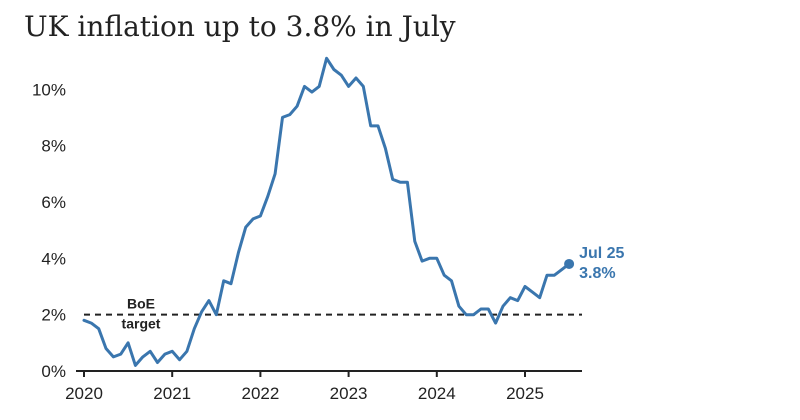 Image resolution: width=800 pixels, height=420 pixels. I want to click on y-tick-label: 6%, so click(53, 202).